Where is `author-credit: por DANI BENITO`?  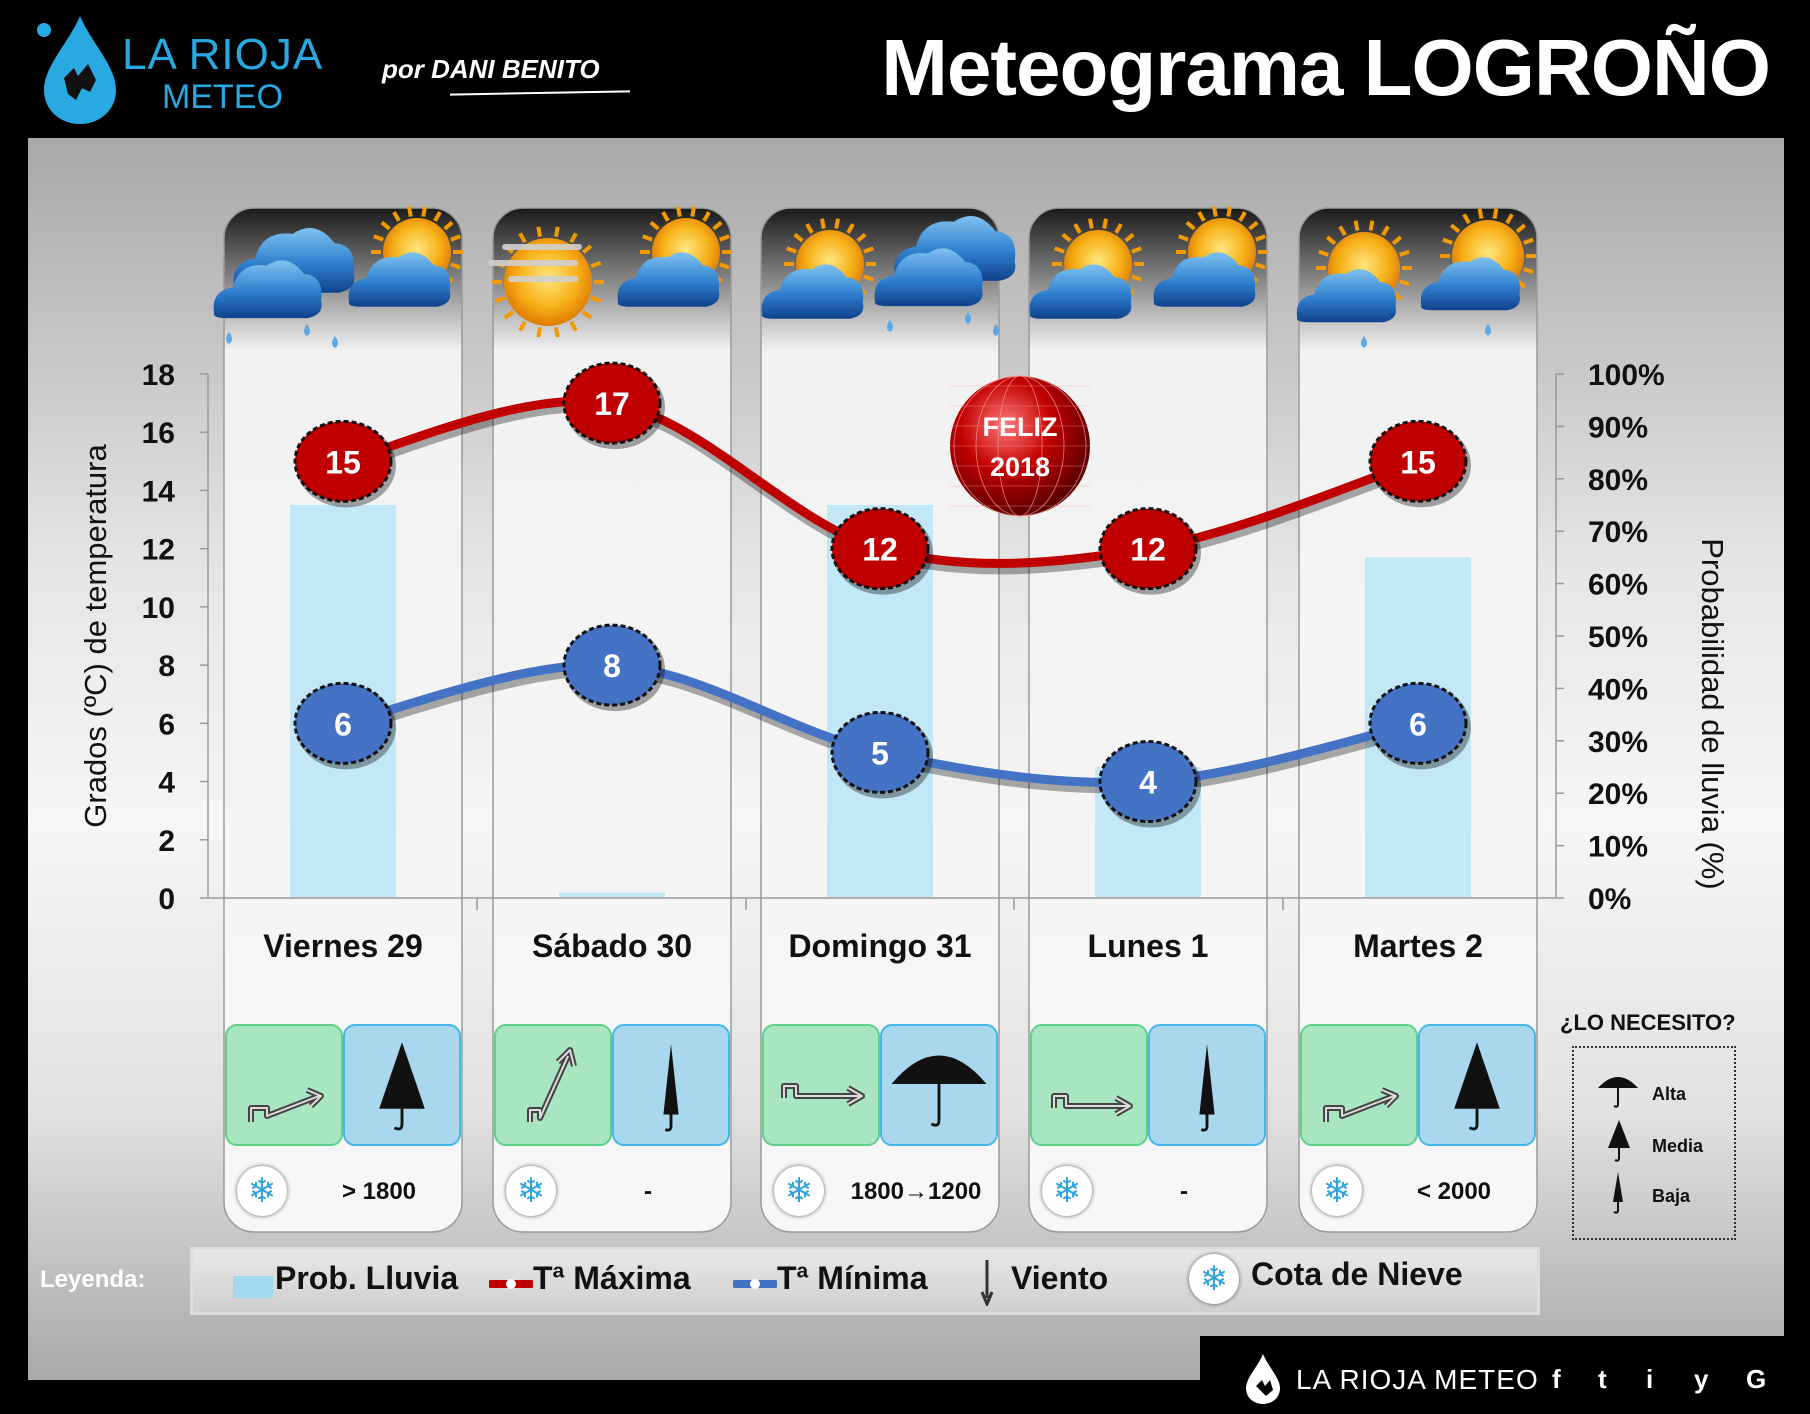
author-credit: por DANI BENITO is located at coordinates (491, 69).